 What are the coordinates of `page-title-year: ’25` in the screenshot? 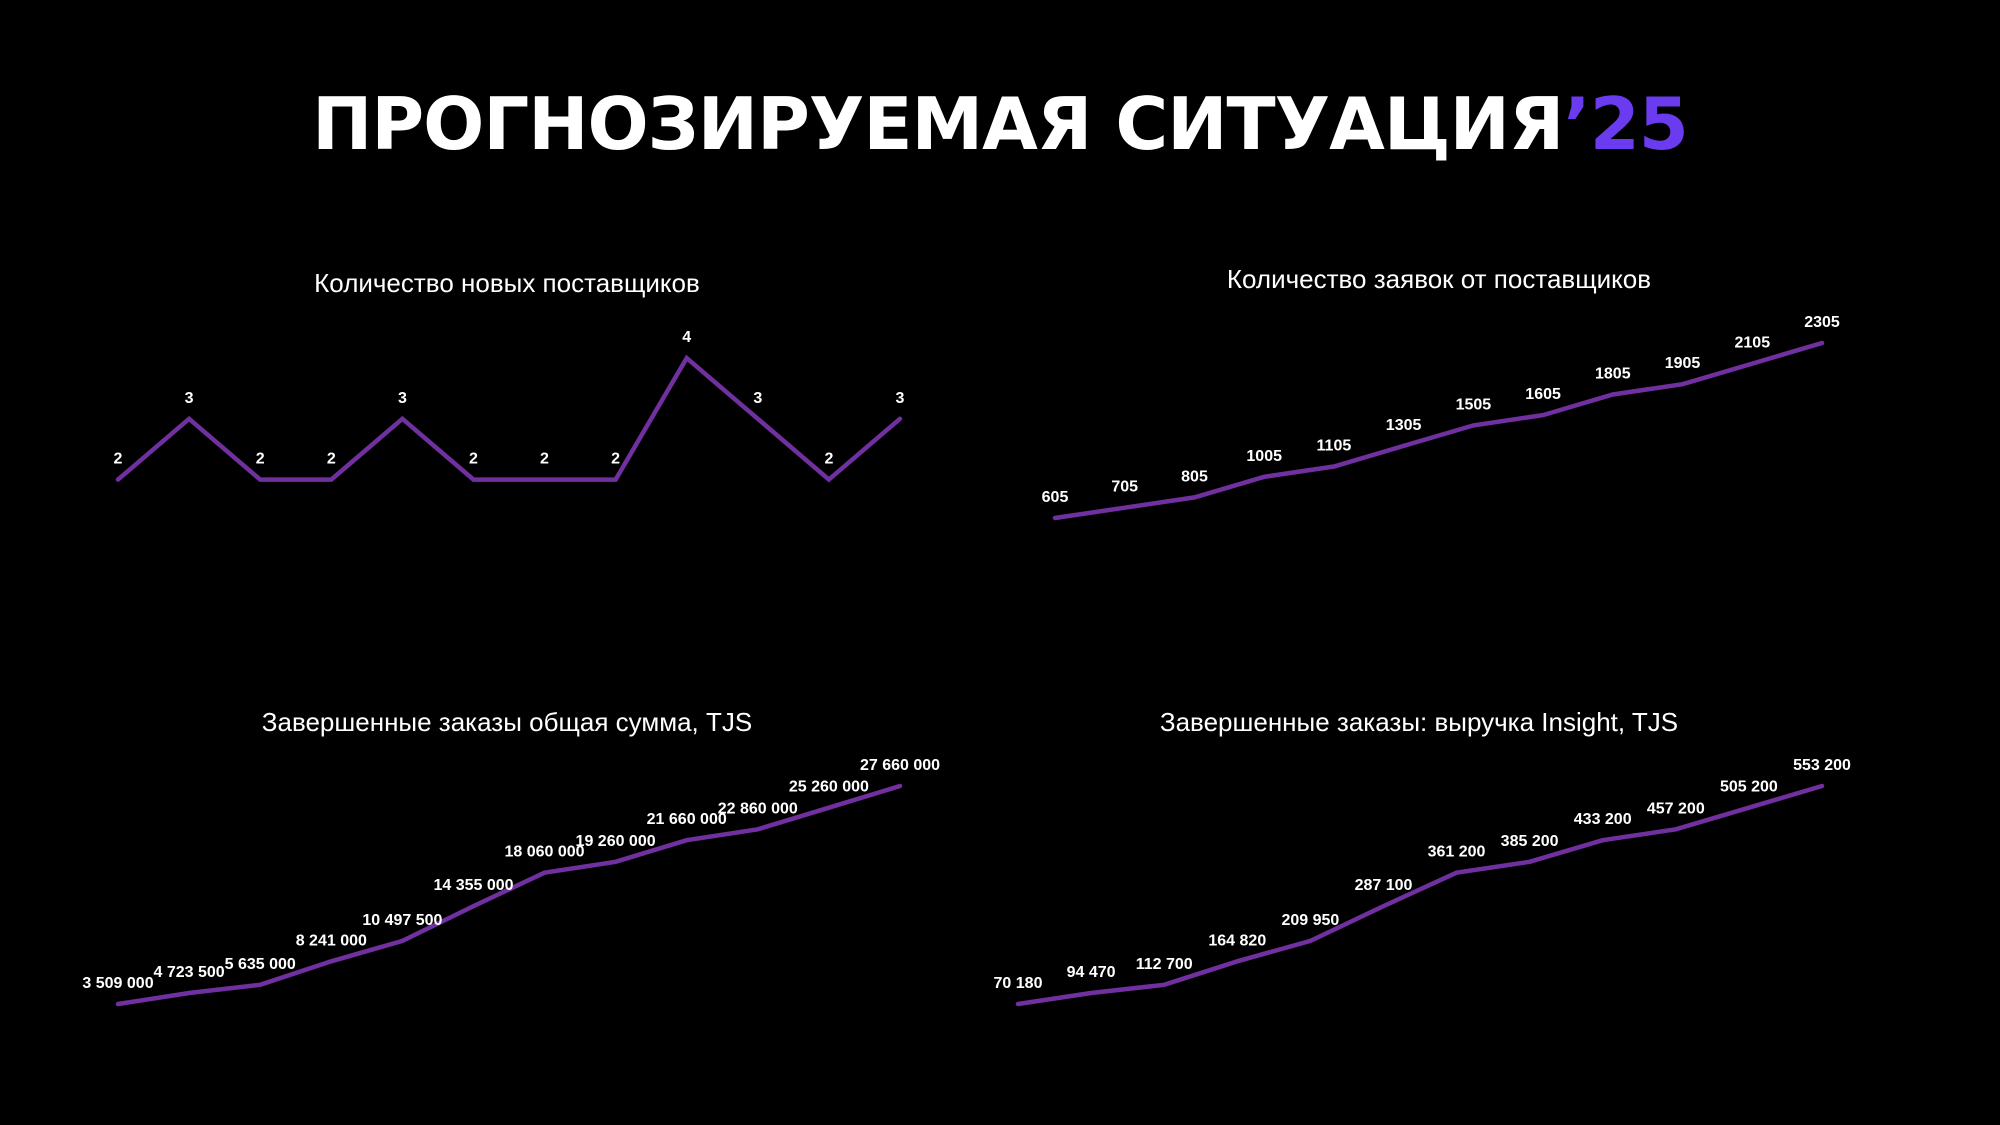 It's located at (1626, 124).